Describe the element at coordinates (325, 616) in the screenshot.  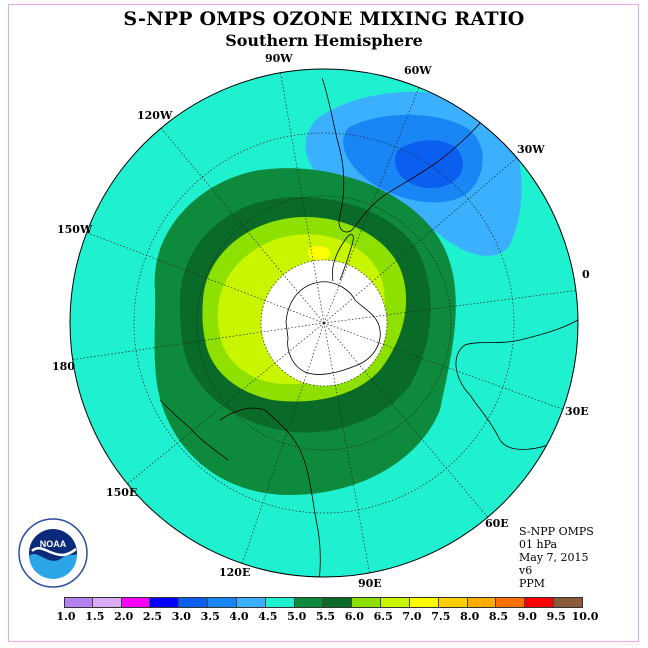
I see `colorbar-tick-label: 5.5` at that location.